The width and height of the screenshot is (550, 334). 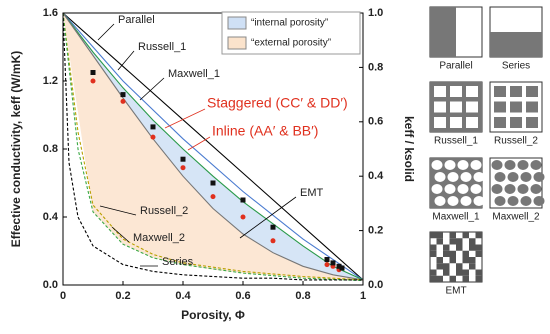 What do you see at coordinates (375, 122) in the screenshot?
I see `y2-tick-label: 0.6` at bounding box center [375, 122].